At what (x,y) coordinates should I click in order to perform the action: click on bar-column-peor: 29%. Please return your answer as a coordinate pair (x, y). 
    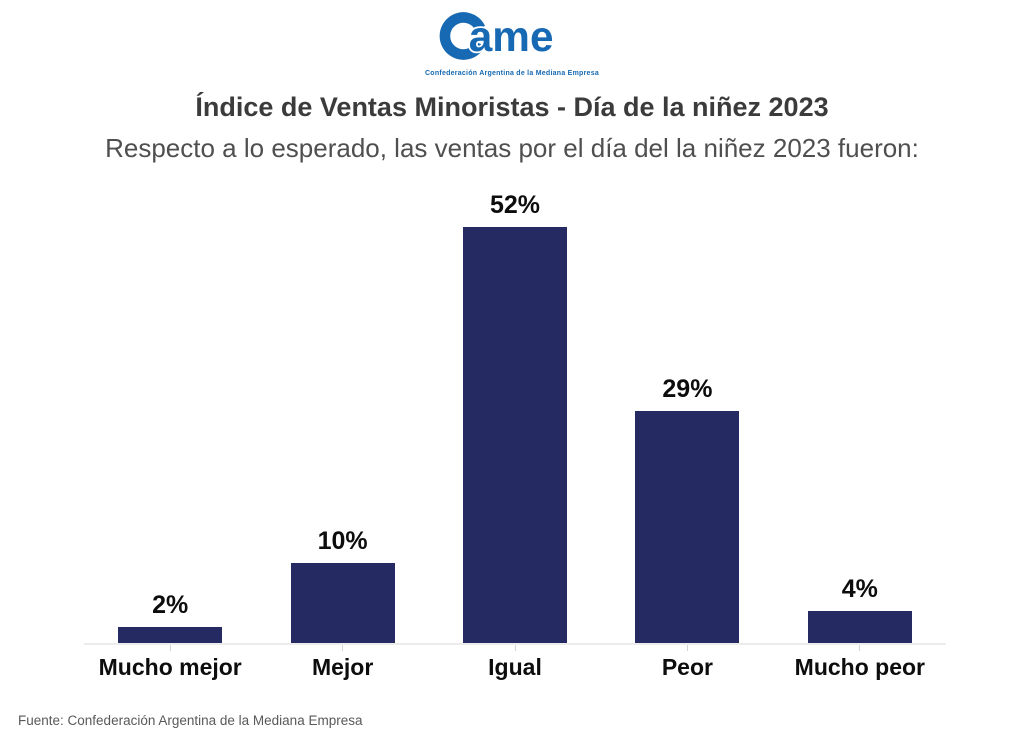
    Looking at the image, I should click on (687, 509).